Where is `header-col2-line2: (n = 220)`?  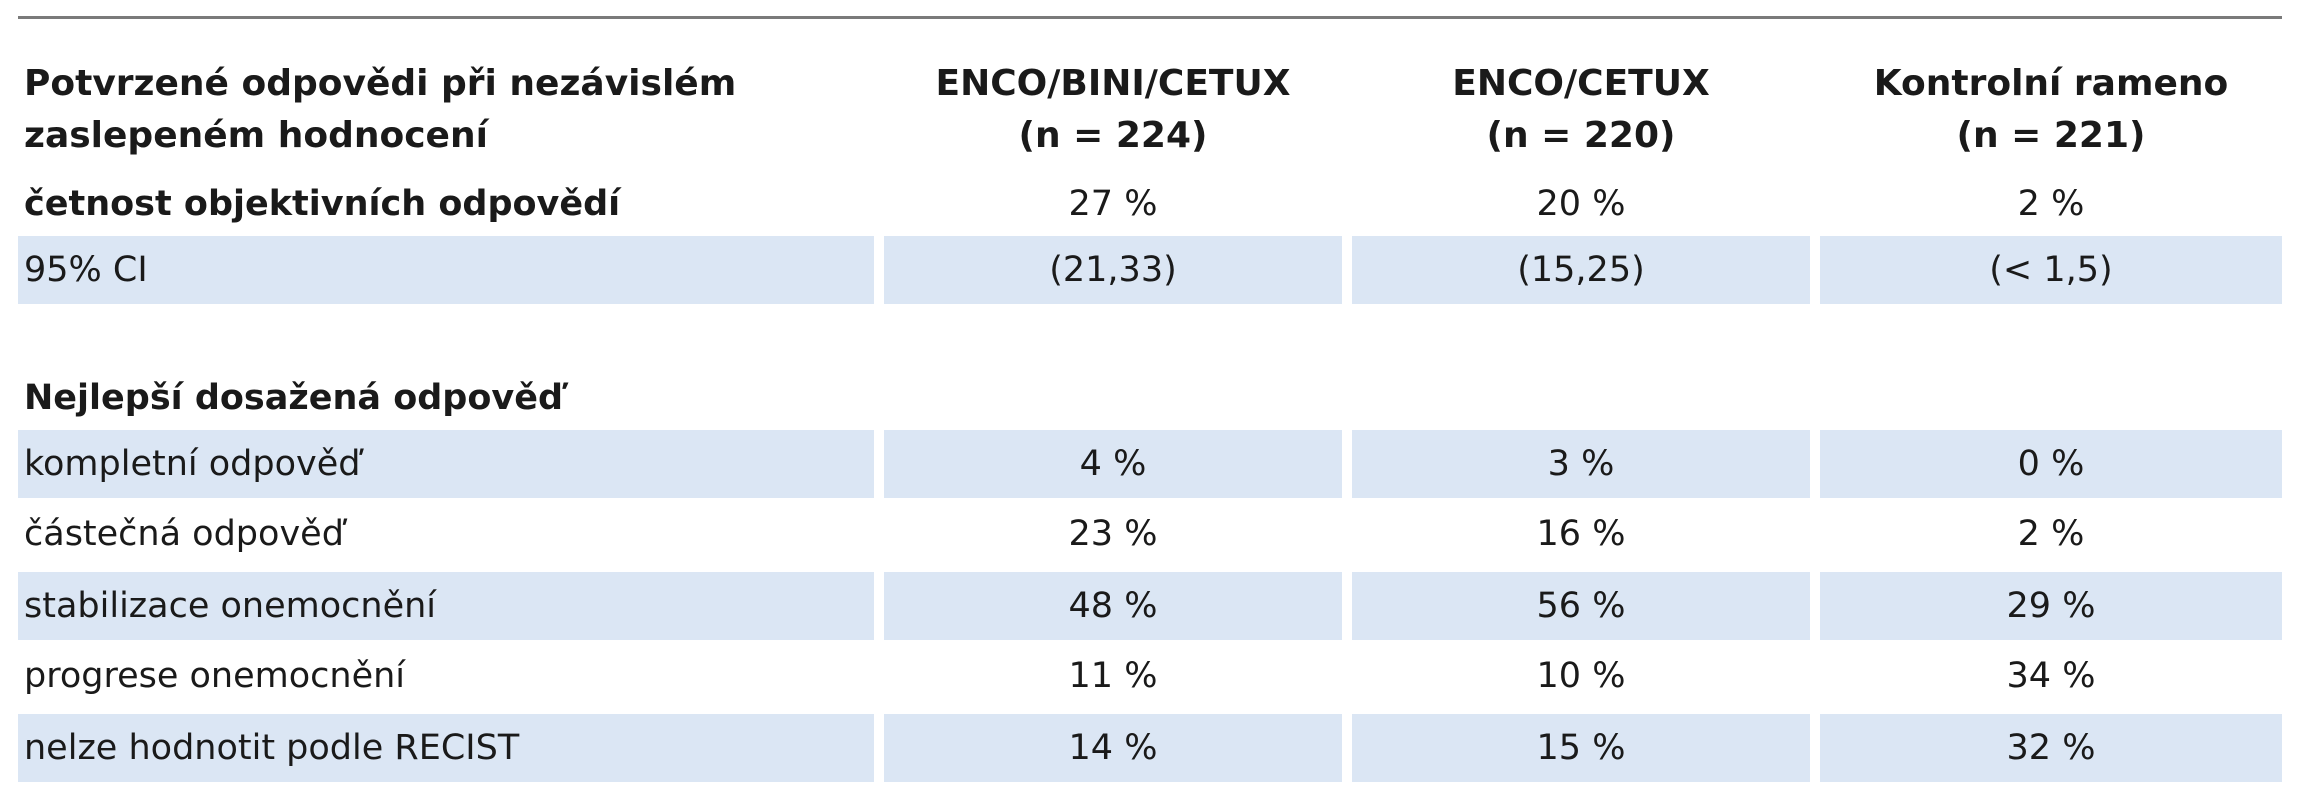
header-col2-line2: (n = 220) is located at coordinates (1581, 135).